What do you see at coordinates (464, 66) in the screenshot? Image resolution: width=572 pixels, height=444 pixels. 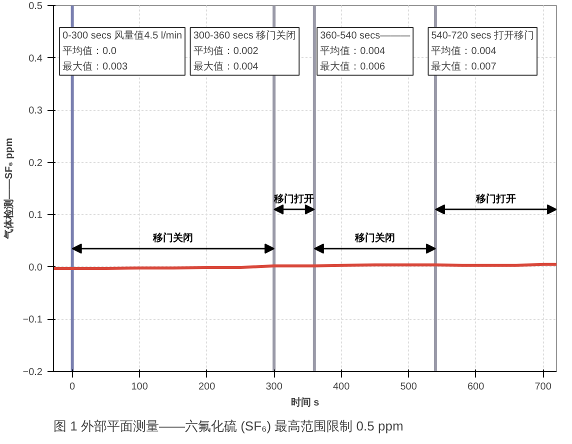 I see `annotation: 最大值：0.007` at bounding box center [464, 66].